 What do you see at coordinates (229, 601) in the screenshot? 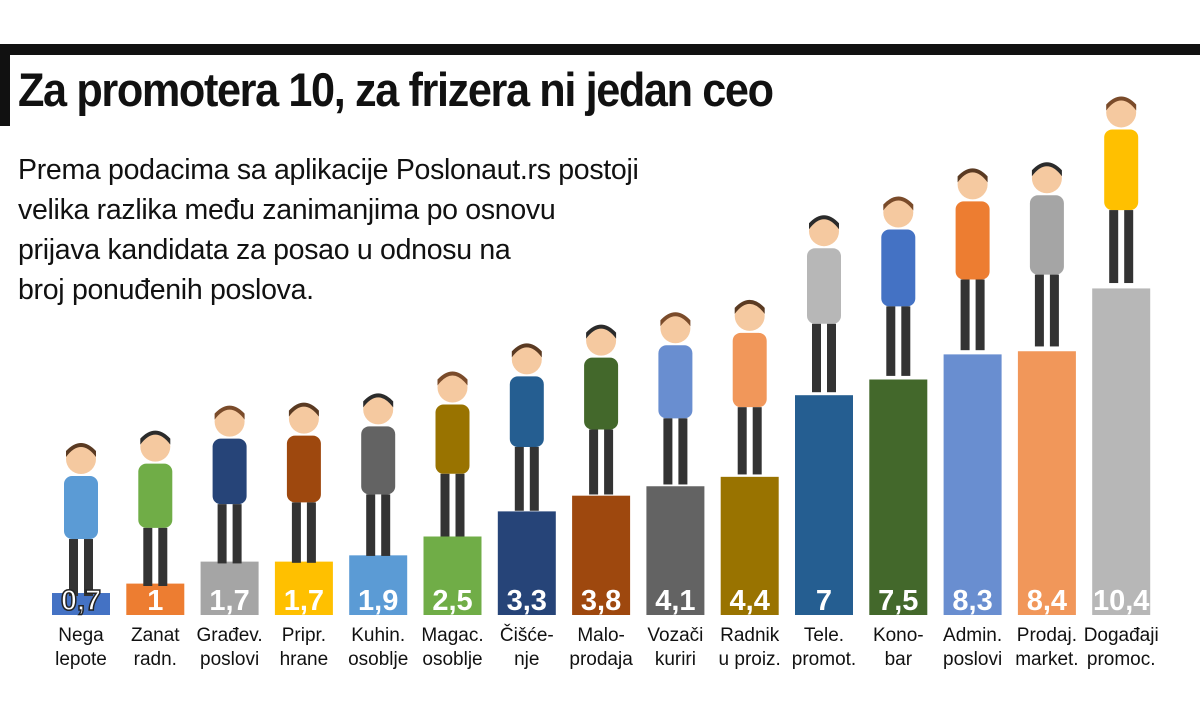
I see `value-label: 1,7` at bounding box center [229, 601].